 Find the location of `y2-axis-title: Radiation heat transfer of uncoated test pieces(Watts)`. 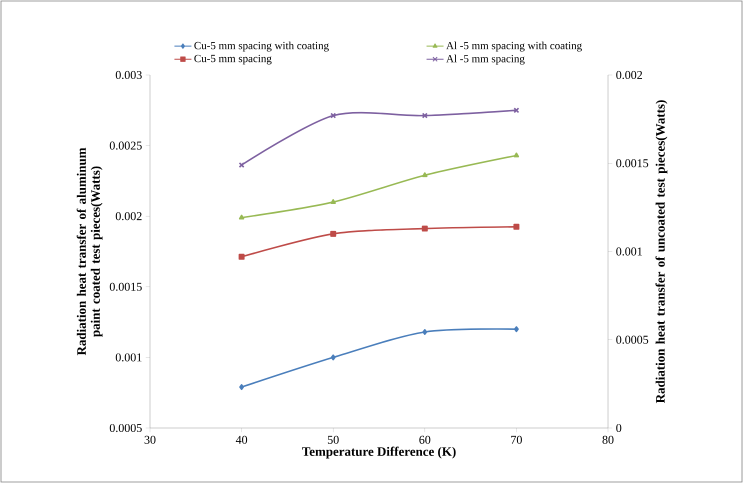

y2-axis-title: Radiation heat transfer of uncoated test pieces(Watts) is located at coordinates (661, 252).